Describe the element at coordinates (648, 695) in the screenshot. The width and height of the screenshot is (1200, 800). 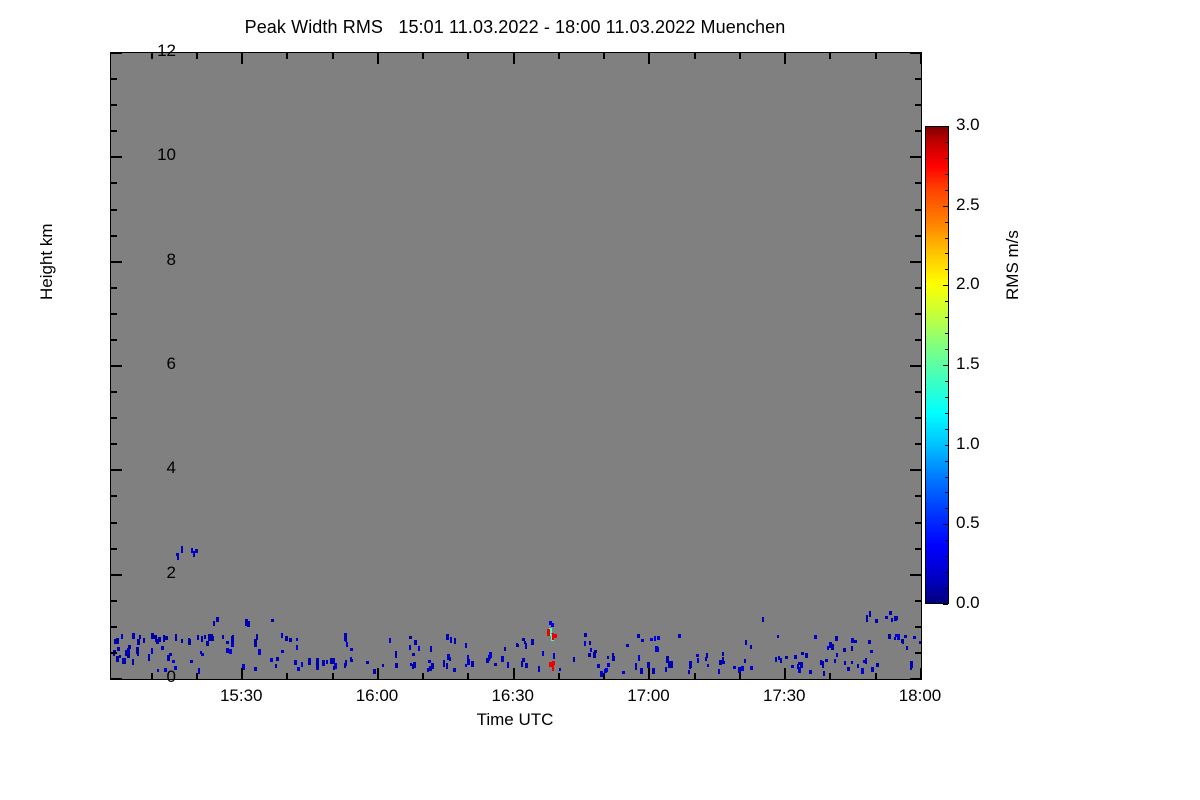
I see `x-tick-label: 17:00` at that location.